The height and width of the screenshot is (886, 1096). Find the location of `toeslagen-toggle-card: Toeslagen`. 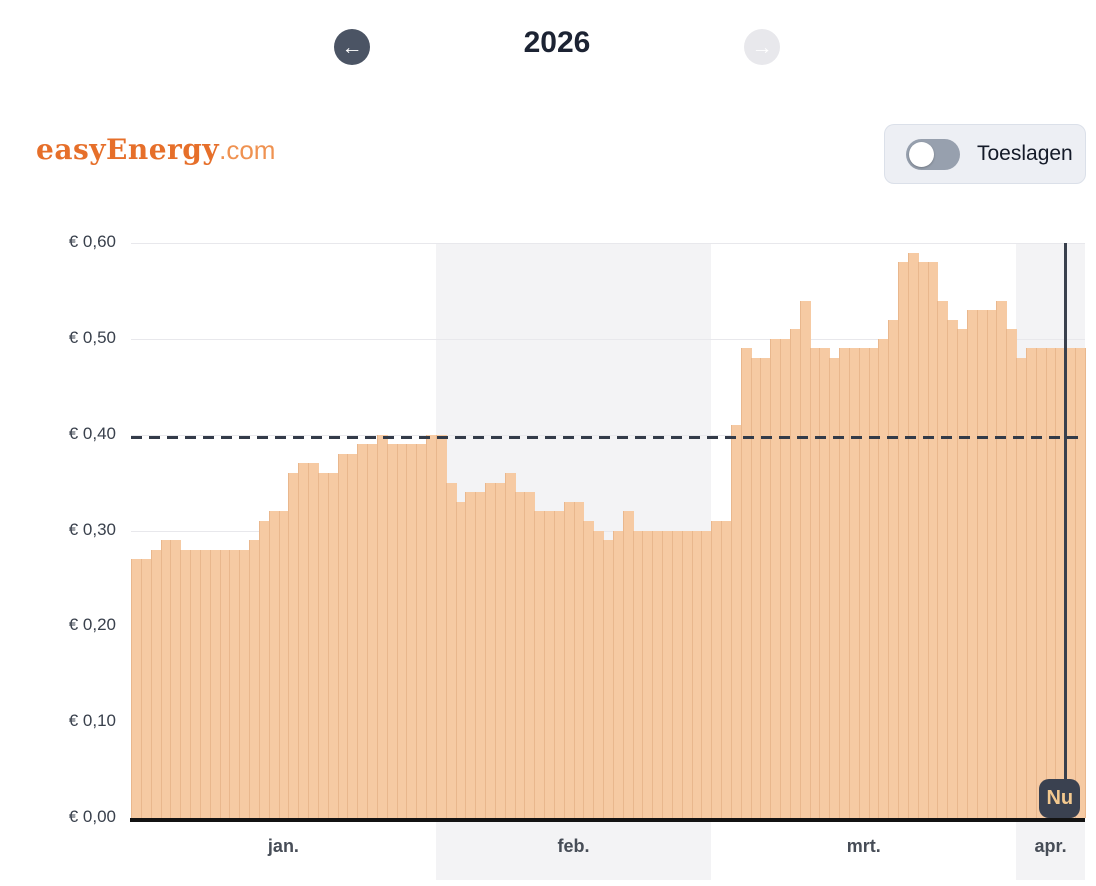

toeslagen-toggle-card: Toeslagen is located at coordinates (985, 154).